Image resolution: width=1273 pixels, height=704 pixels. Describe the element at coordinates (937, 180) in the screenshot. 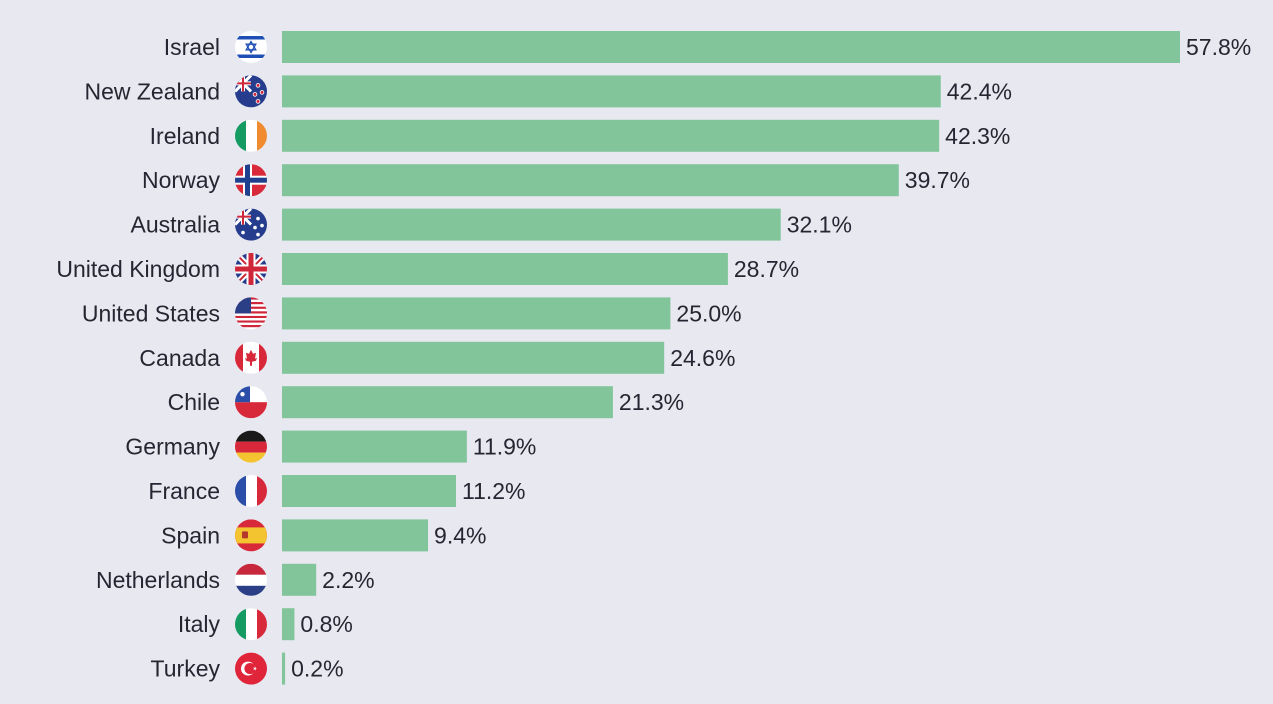

I see `value-label: 39.7%` at that location.